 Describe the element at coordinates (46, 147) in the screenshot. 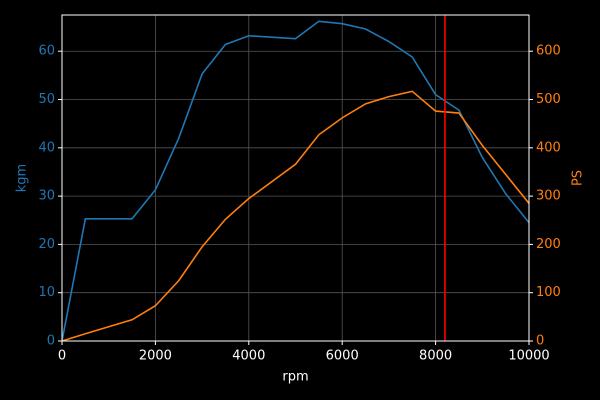

I see `y-tick-label: 40` at that location.